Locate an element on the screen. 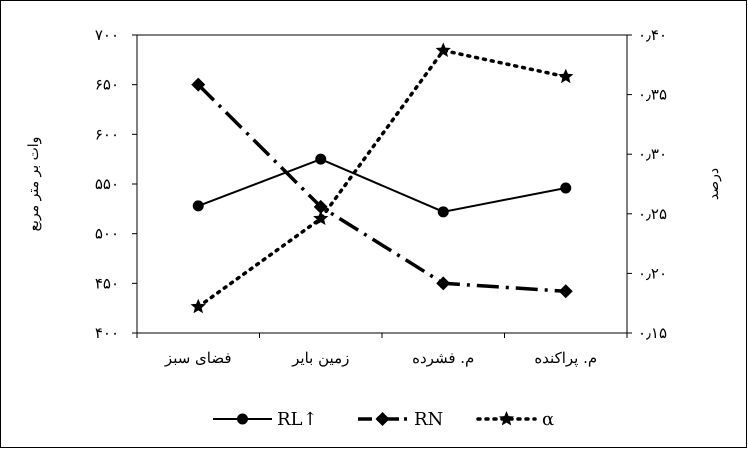 The height and width of the screenshot is (452, 748). left-tick-label: ۶۰۰ is located at coordinates (107, 134).